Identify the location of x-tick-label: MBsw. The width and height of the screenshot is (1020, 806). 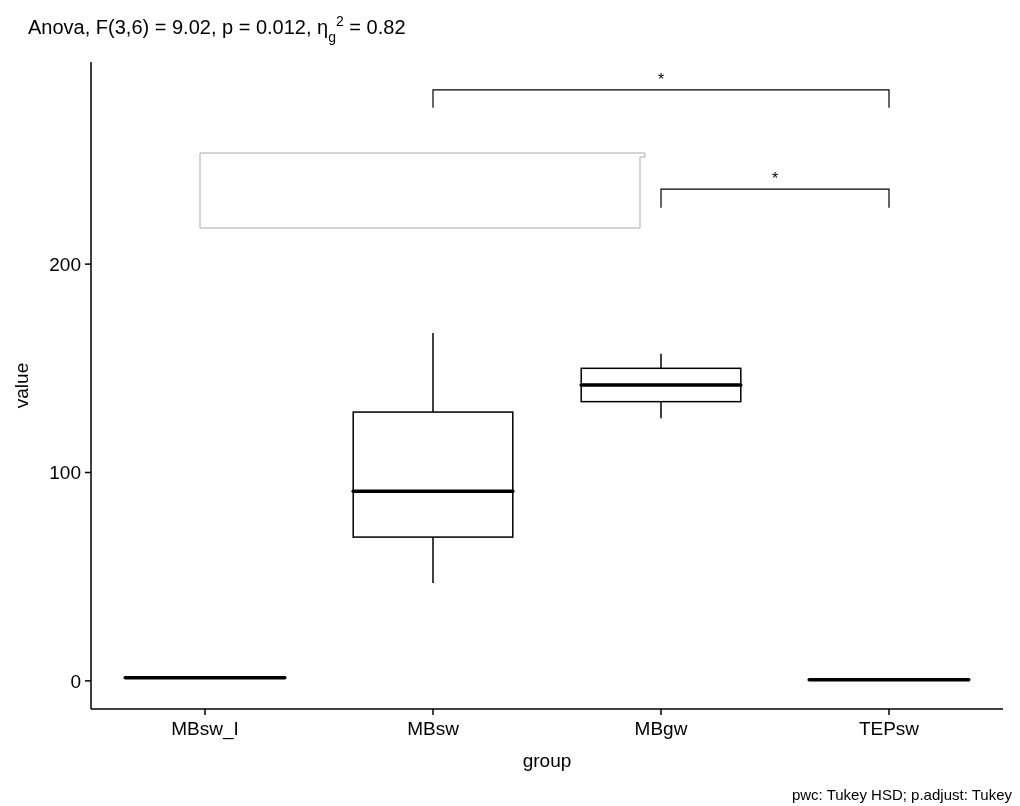
(433, 728).